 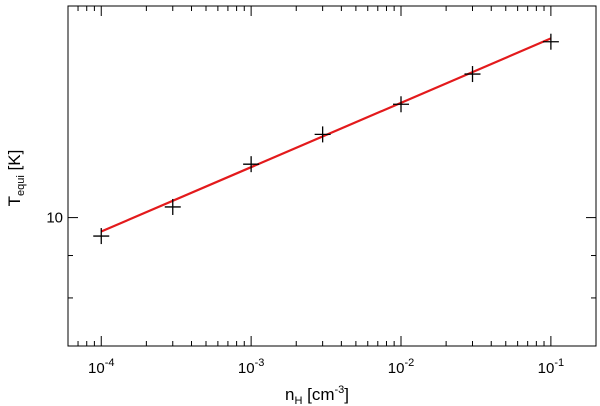 What do you see at coordinates (101, 367) in the screenshot?
I see `x-tick-label: 10⁻⁴` at bounding box center [101, 367].